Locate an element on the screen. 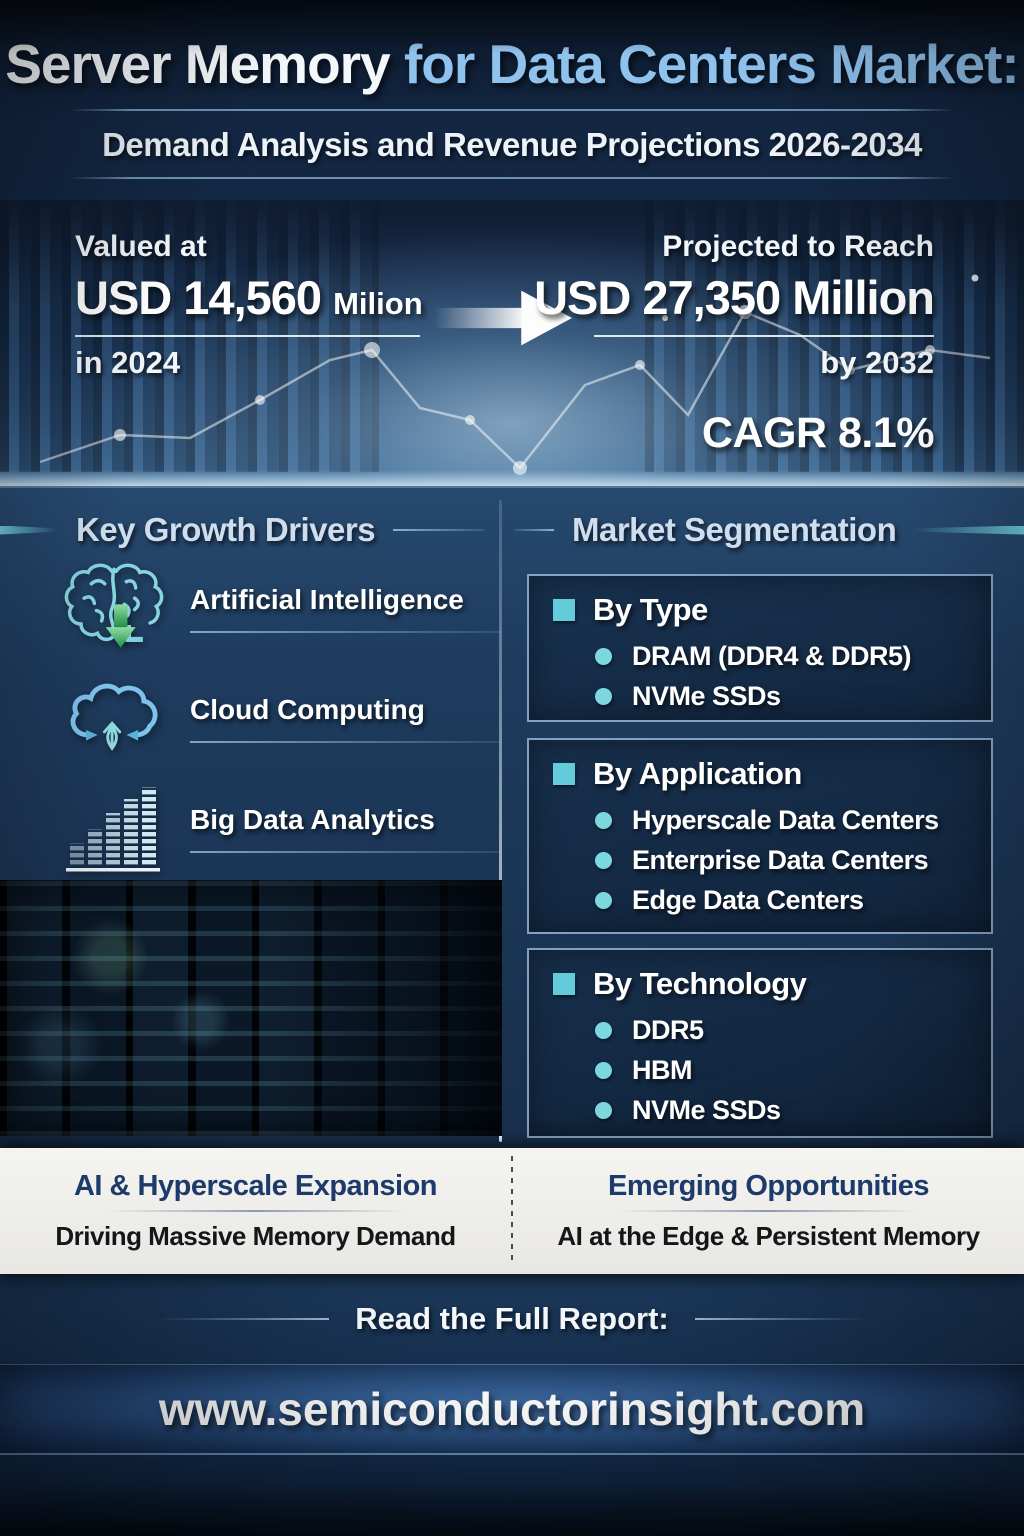 This screenshot has width=1024, height=1536. banner-left-rule is located at coordinates (255, 1211).